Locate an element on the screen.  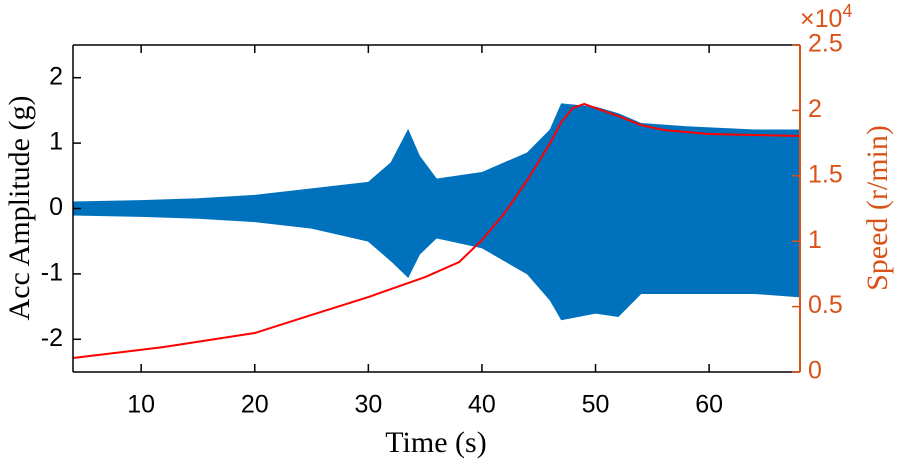
multiplier-power: 4 is located at coordinates (847, 11).